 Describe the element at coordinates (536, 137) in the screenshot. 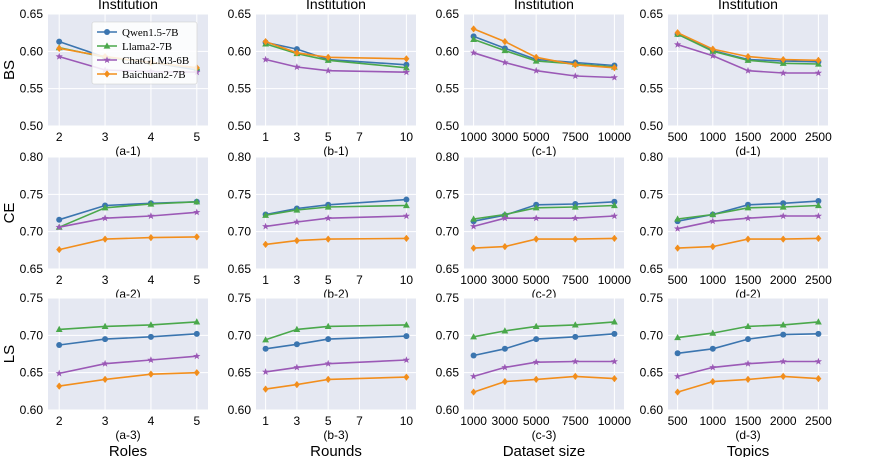

I see `x-tick-label: 5000` at that location.